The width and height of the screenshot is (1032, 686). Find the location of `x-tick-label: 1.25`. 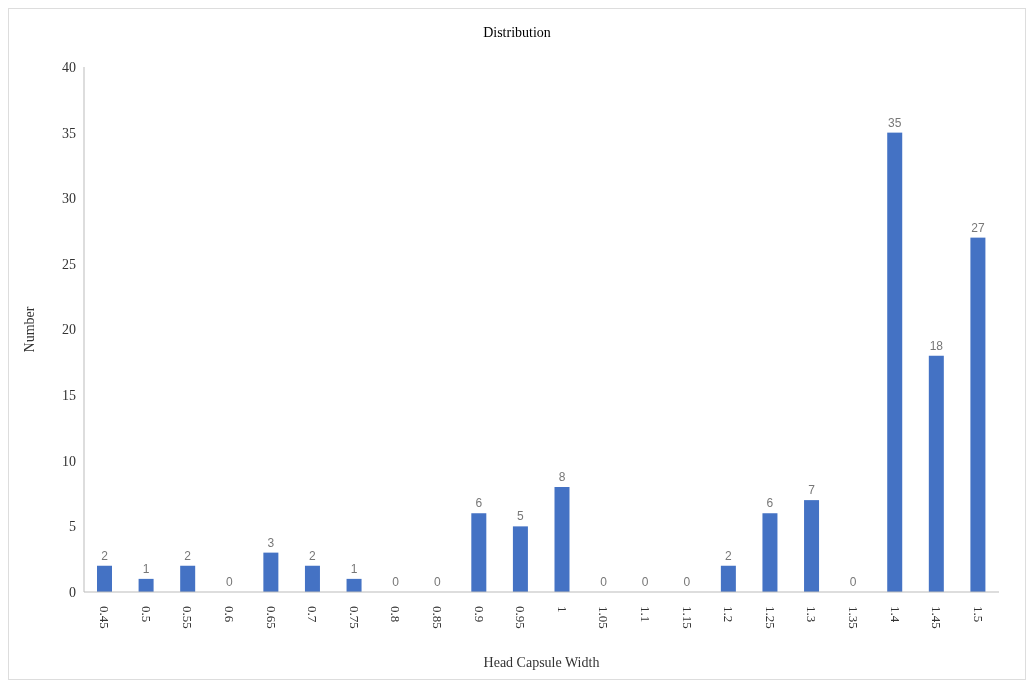

x-tick-label: 1.25 is located at coordinates (770, 617).